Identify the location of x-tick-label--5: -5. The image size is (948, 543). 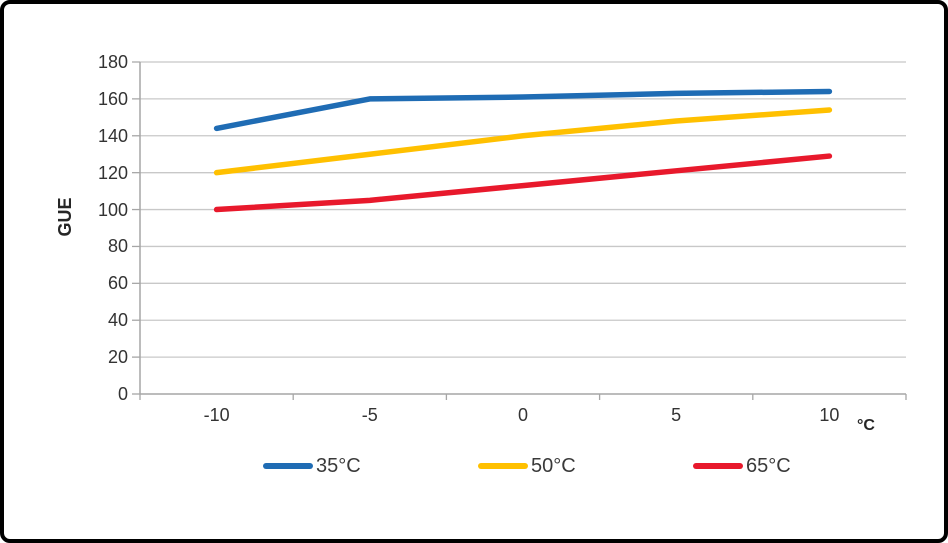
(369, 415).